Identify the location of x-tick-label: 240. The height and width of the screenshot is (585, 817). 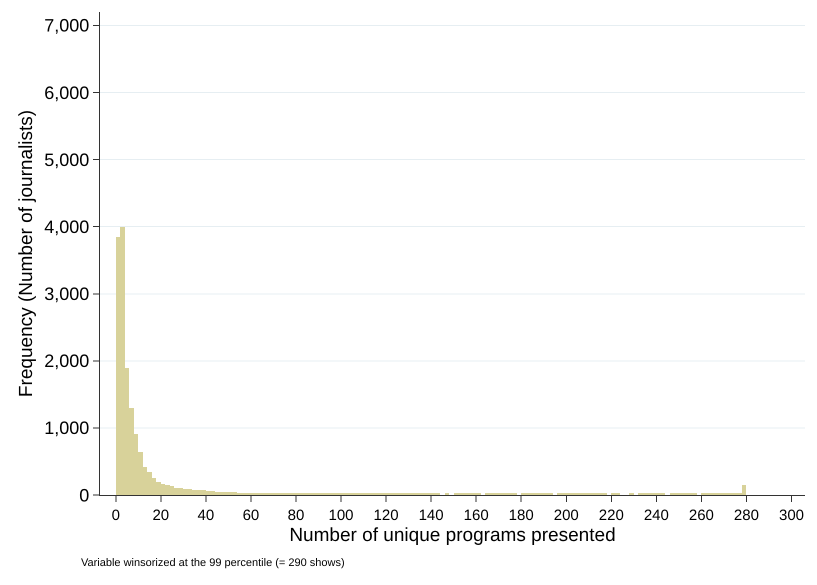
(656, 515).